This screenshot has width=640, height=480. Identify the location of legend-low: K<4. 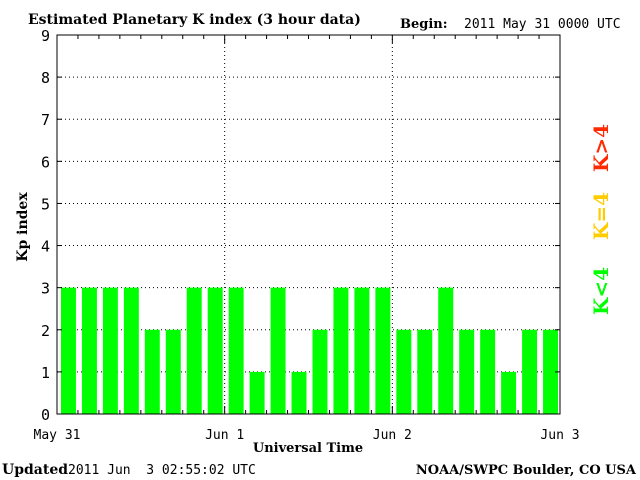
(601, 291).